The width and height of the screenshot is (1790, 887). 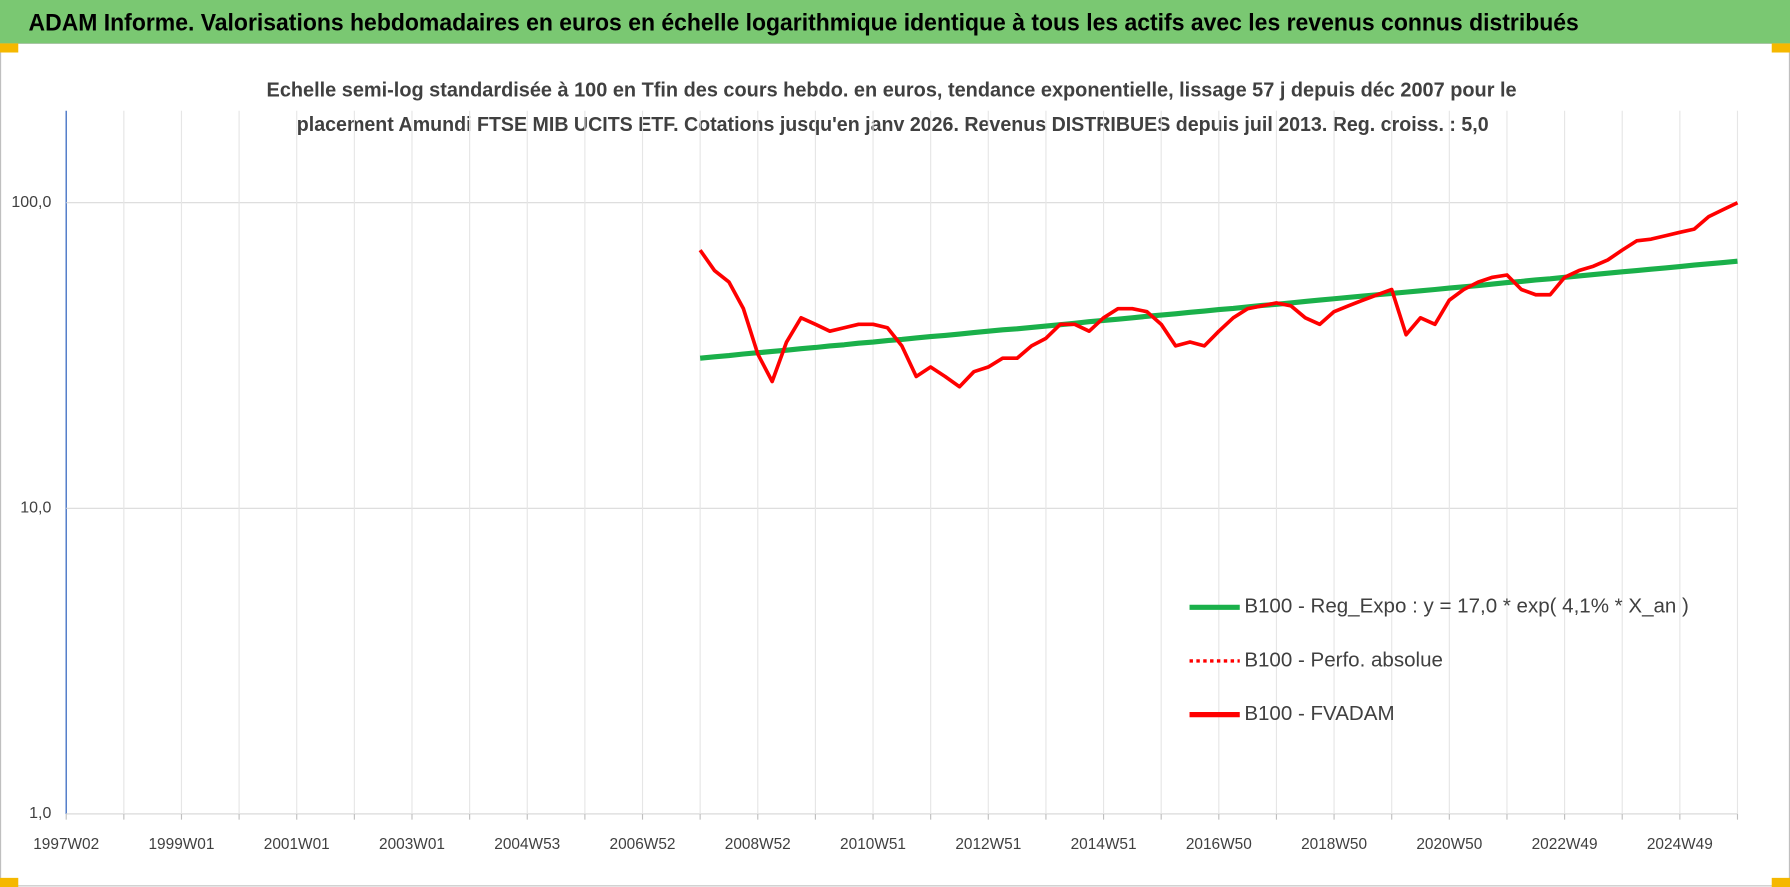 I want to click on header-band, so click(x=895, y=22).